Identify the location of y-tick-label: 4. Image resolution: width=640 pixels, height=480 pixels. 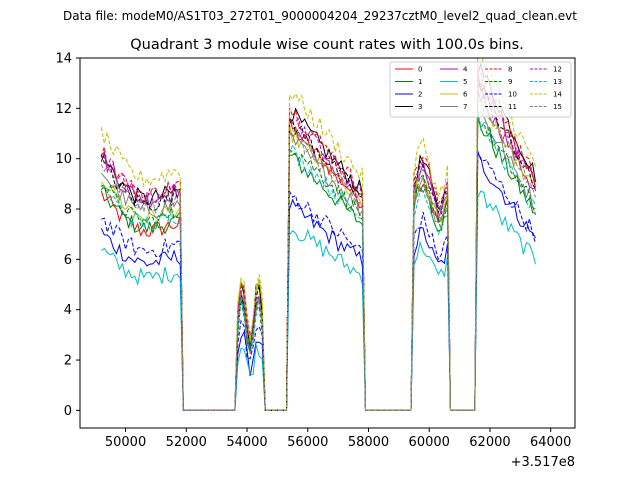
(68, 310).